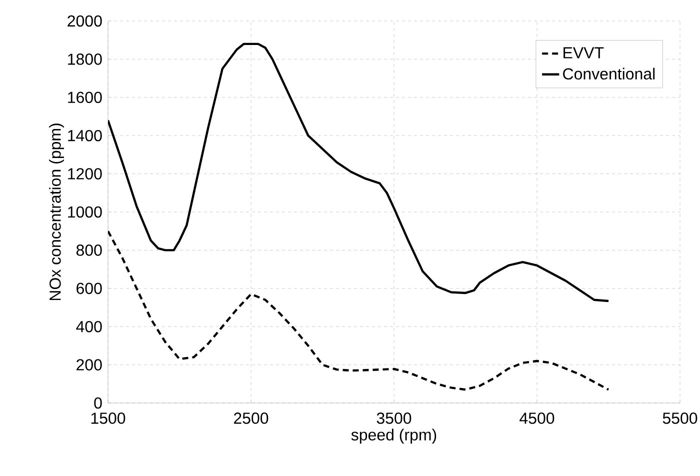  Describe the element at coordinates (98, 403) in the screenshot. I see `y-tick-label: 0` at that location.